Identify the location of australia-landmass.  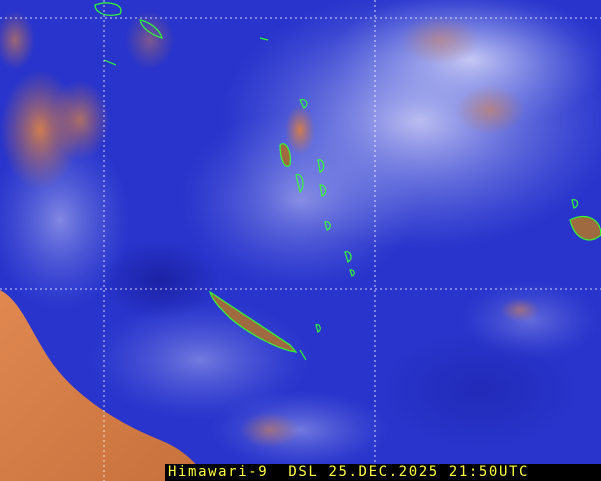
(105, 385).